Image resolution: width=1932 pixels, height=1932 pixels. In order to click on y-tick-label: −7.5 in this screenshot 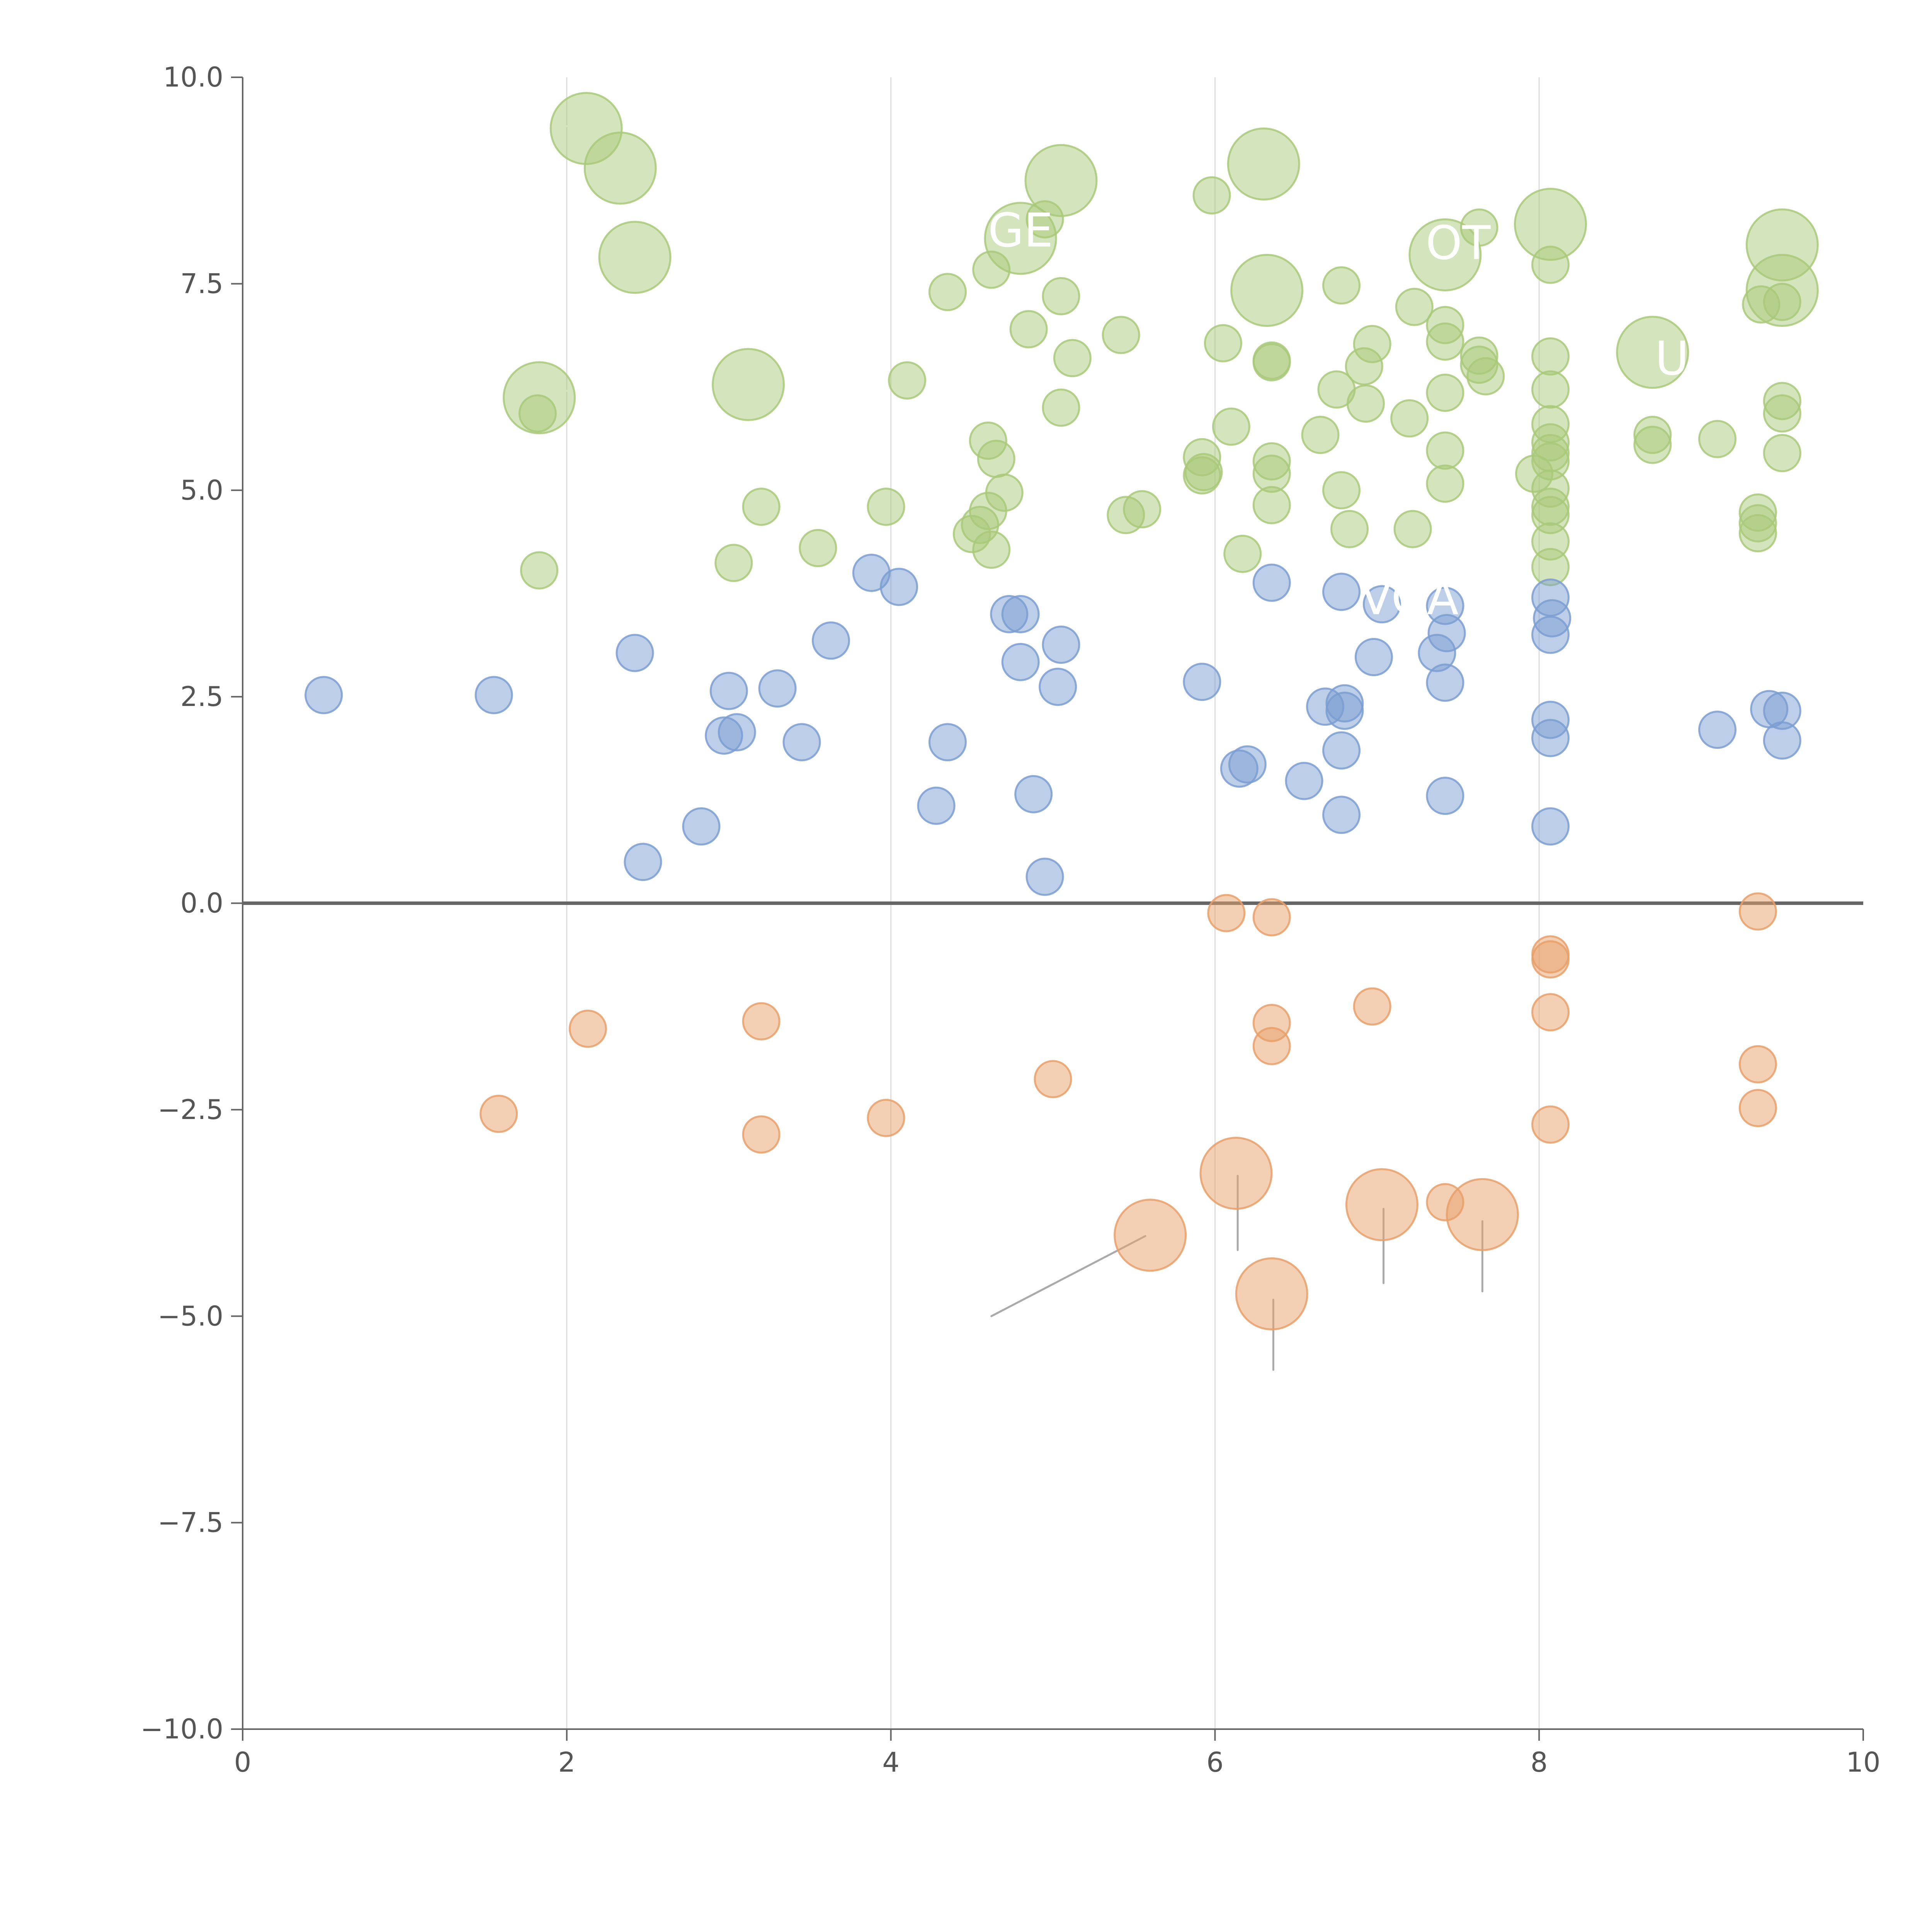, I will do `click(191, 1523)`.